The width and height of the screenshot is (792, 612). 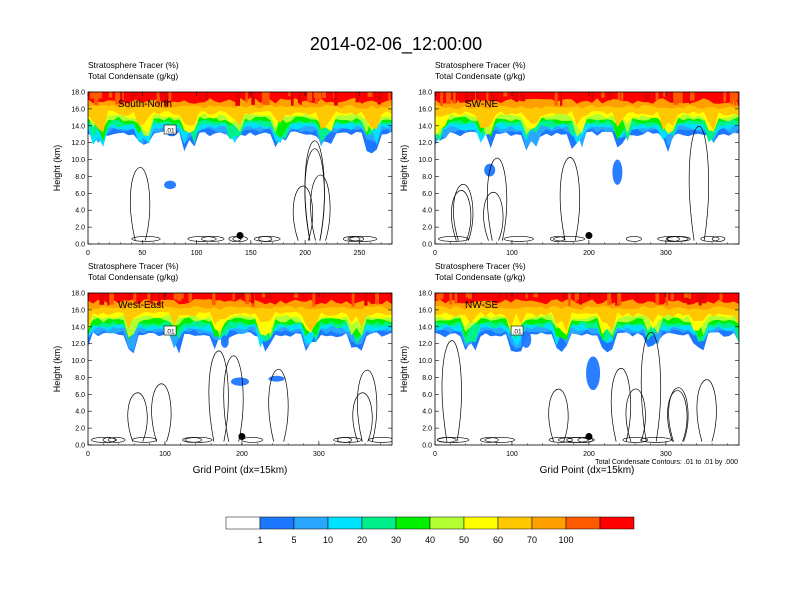 I want to click on contour-label: .01, so click(x=170, y=131).